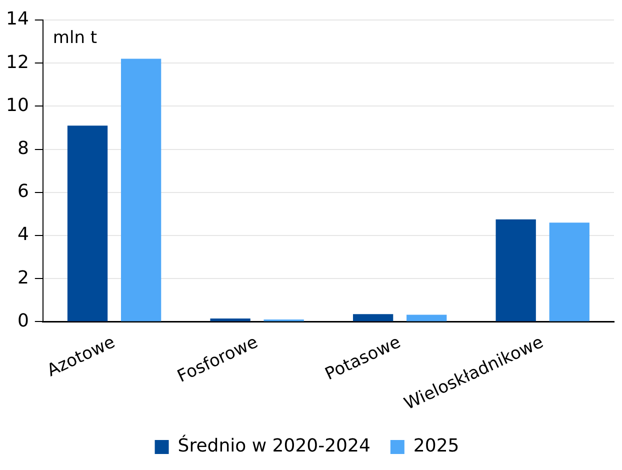 This screenshot has height=470, width=622. What do you see at coordinates (17, 105) in the screenshot?
I see `y-tick-label: 10` at bounding box center [17, 105].